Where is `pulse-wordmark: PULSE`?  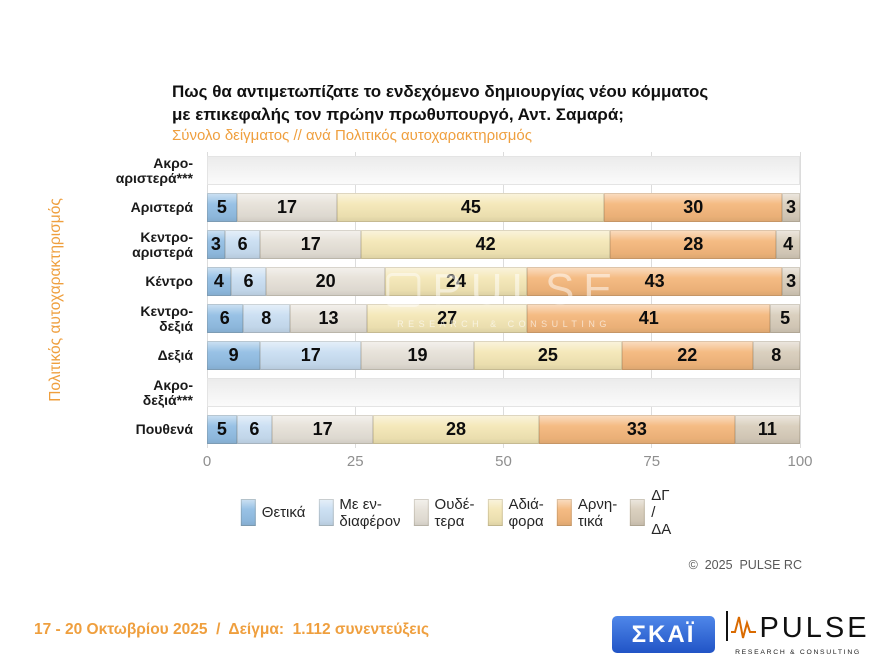 pulse-wordmark: PULSE is located at coordinates (814, 628).